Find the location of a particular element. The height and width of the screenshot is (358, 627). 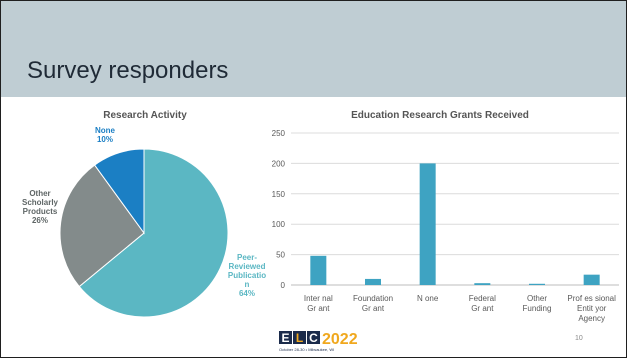

bar-y-tick-labels: 0 50 100 150 200 250 is located at coordinates (279, 209).